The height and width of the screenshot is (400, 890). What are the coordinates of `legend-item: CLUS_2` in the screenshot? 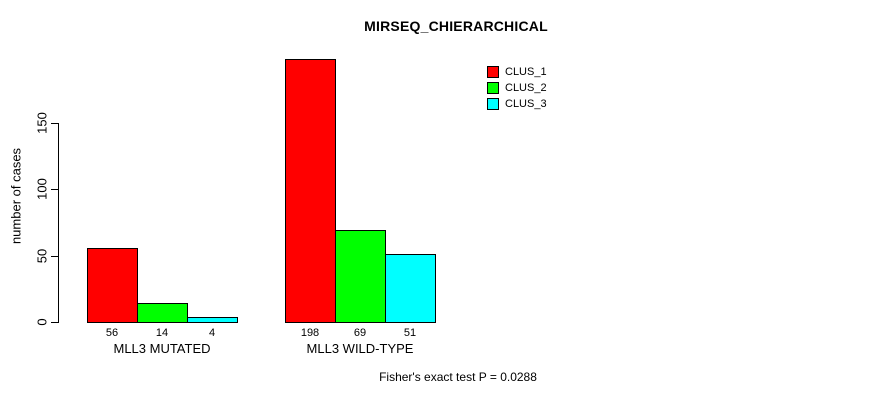 It's located at (517, 88).